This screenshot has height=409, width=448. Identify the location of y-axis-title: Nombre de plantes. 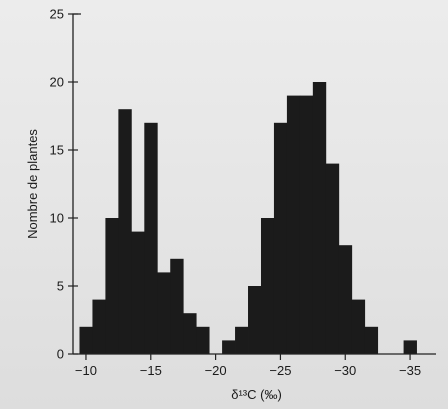
(32, 184).